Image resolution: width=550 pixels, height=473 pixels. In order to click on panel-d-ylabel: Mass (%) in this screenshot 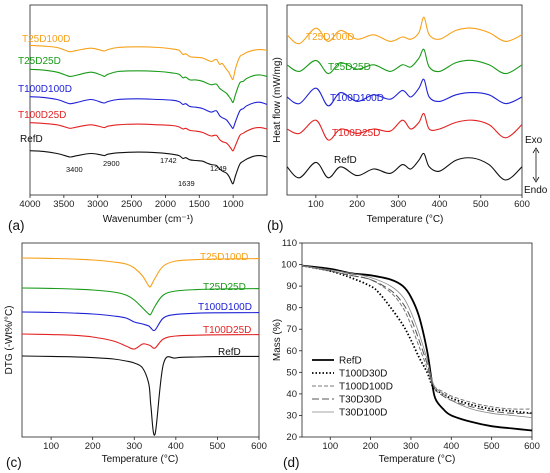, I will do `click(277, 340)`.